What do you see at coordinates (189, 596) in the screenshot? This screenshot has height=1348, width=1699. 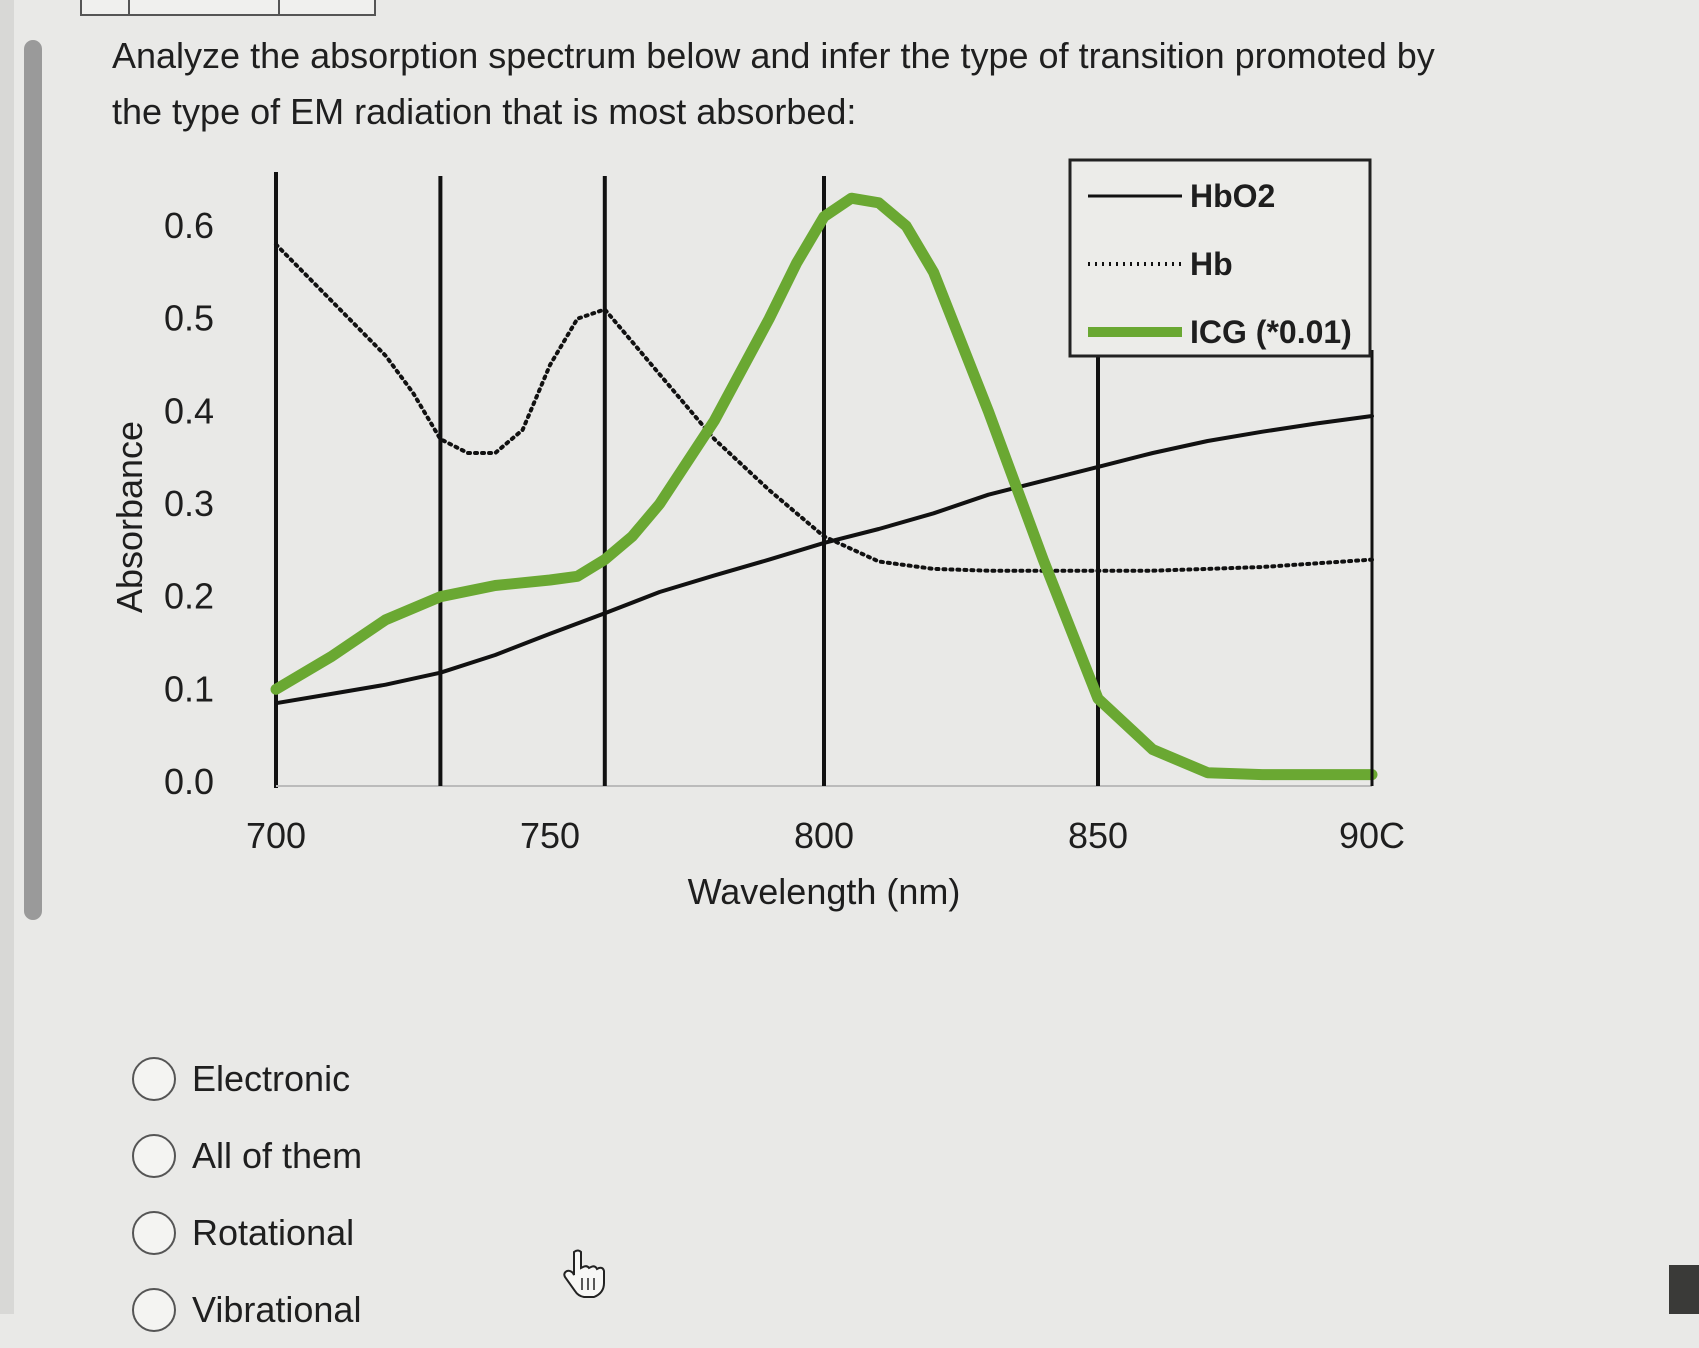 I see `y-tick-label: 0.2` at bounding box center [189, 596].